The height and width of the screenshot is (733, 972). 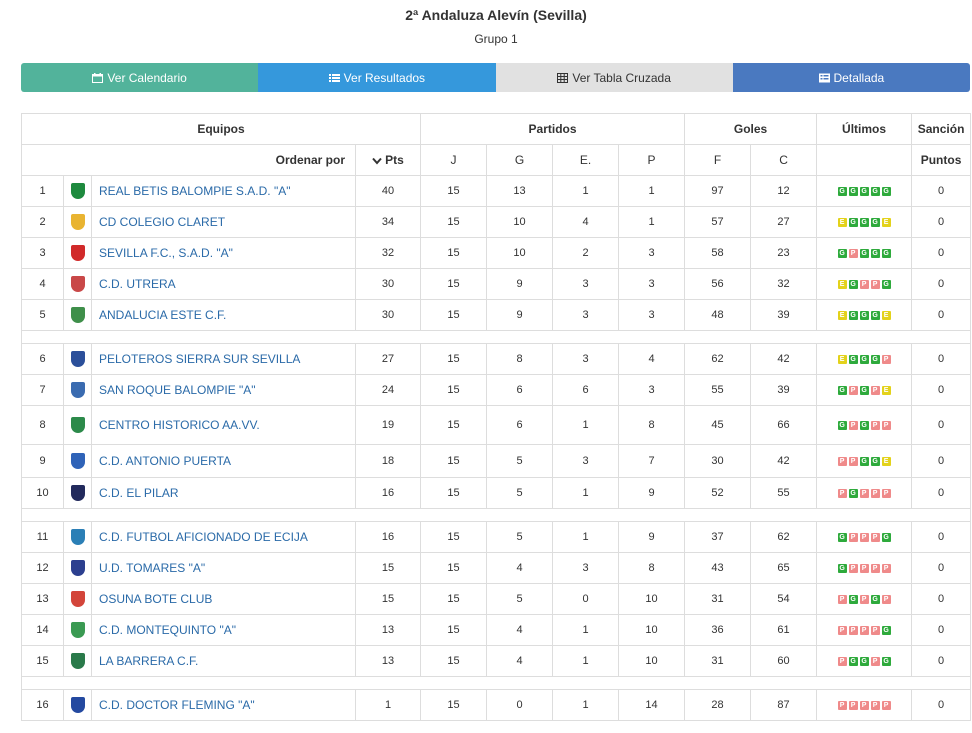 What do you see at coordinates (718, 537) in the screenshot?
I see `goals-for-cell: 37` at bounding box center [718, 537].